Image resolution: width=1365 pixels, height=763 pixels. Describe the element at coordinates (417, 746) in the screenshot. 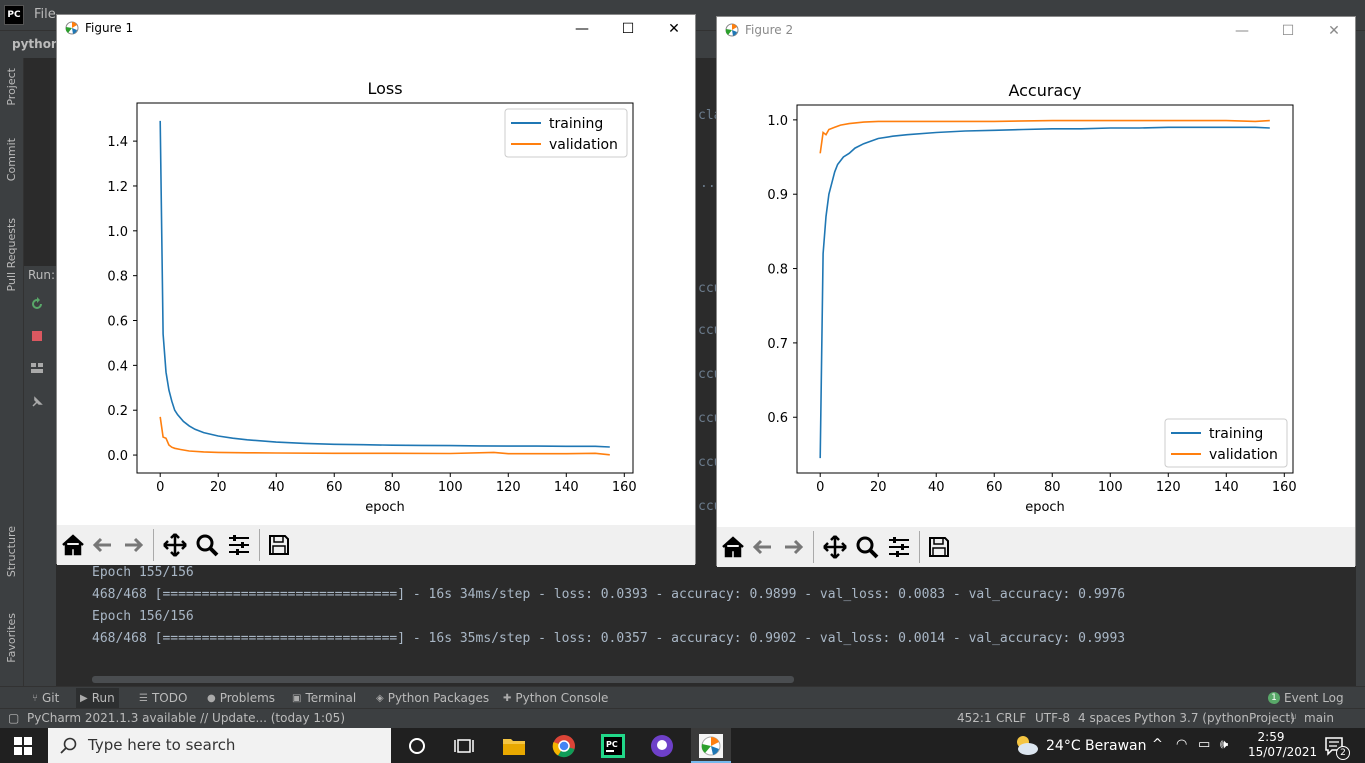

I see `cortana-icon` at that location.